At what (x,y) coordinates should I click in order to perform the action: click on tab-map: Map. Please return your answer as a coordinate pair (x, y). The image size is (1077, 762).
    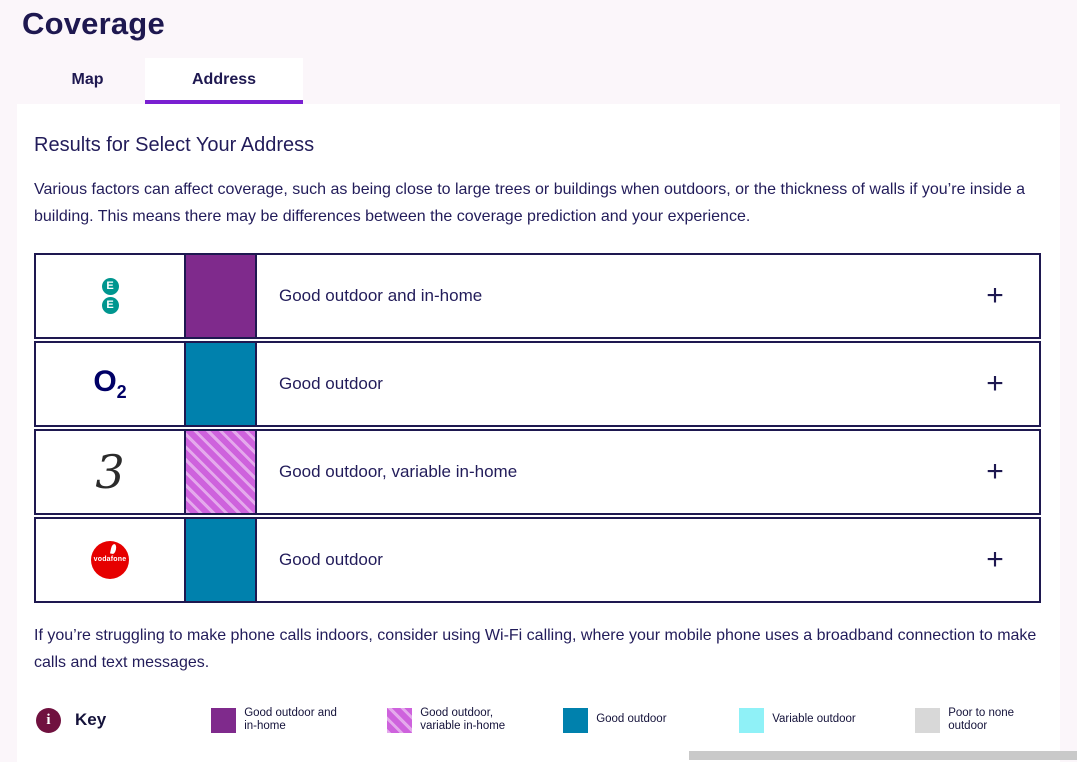
    Looking at the image, I should click on (87, 79).